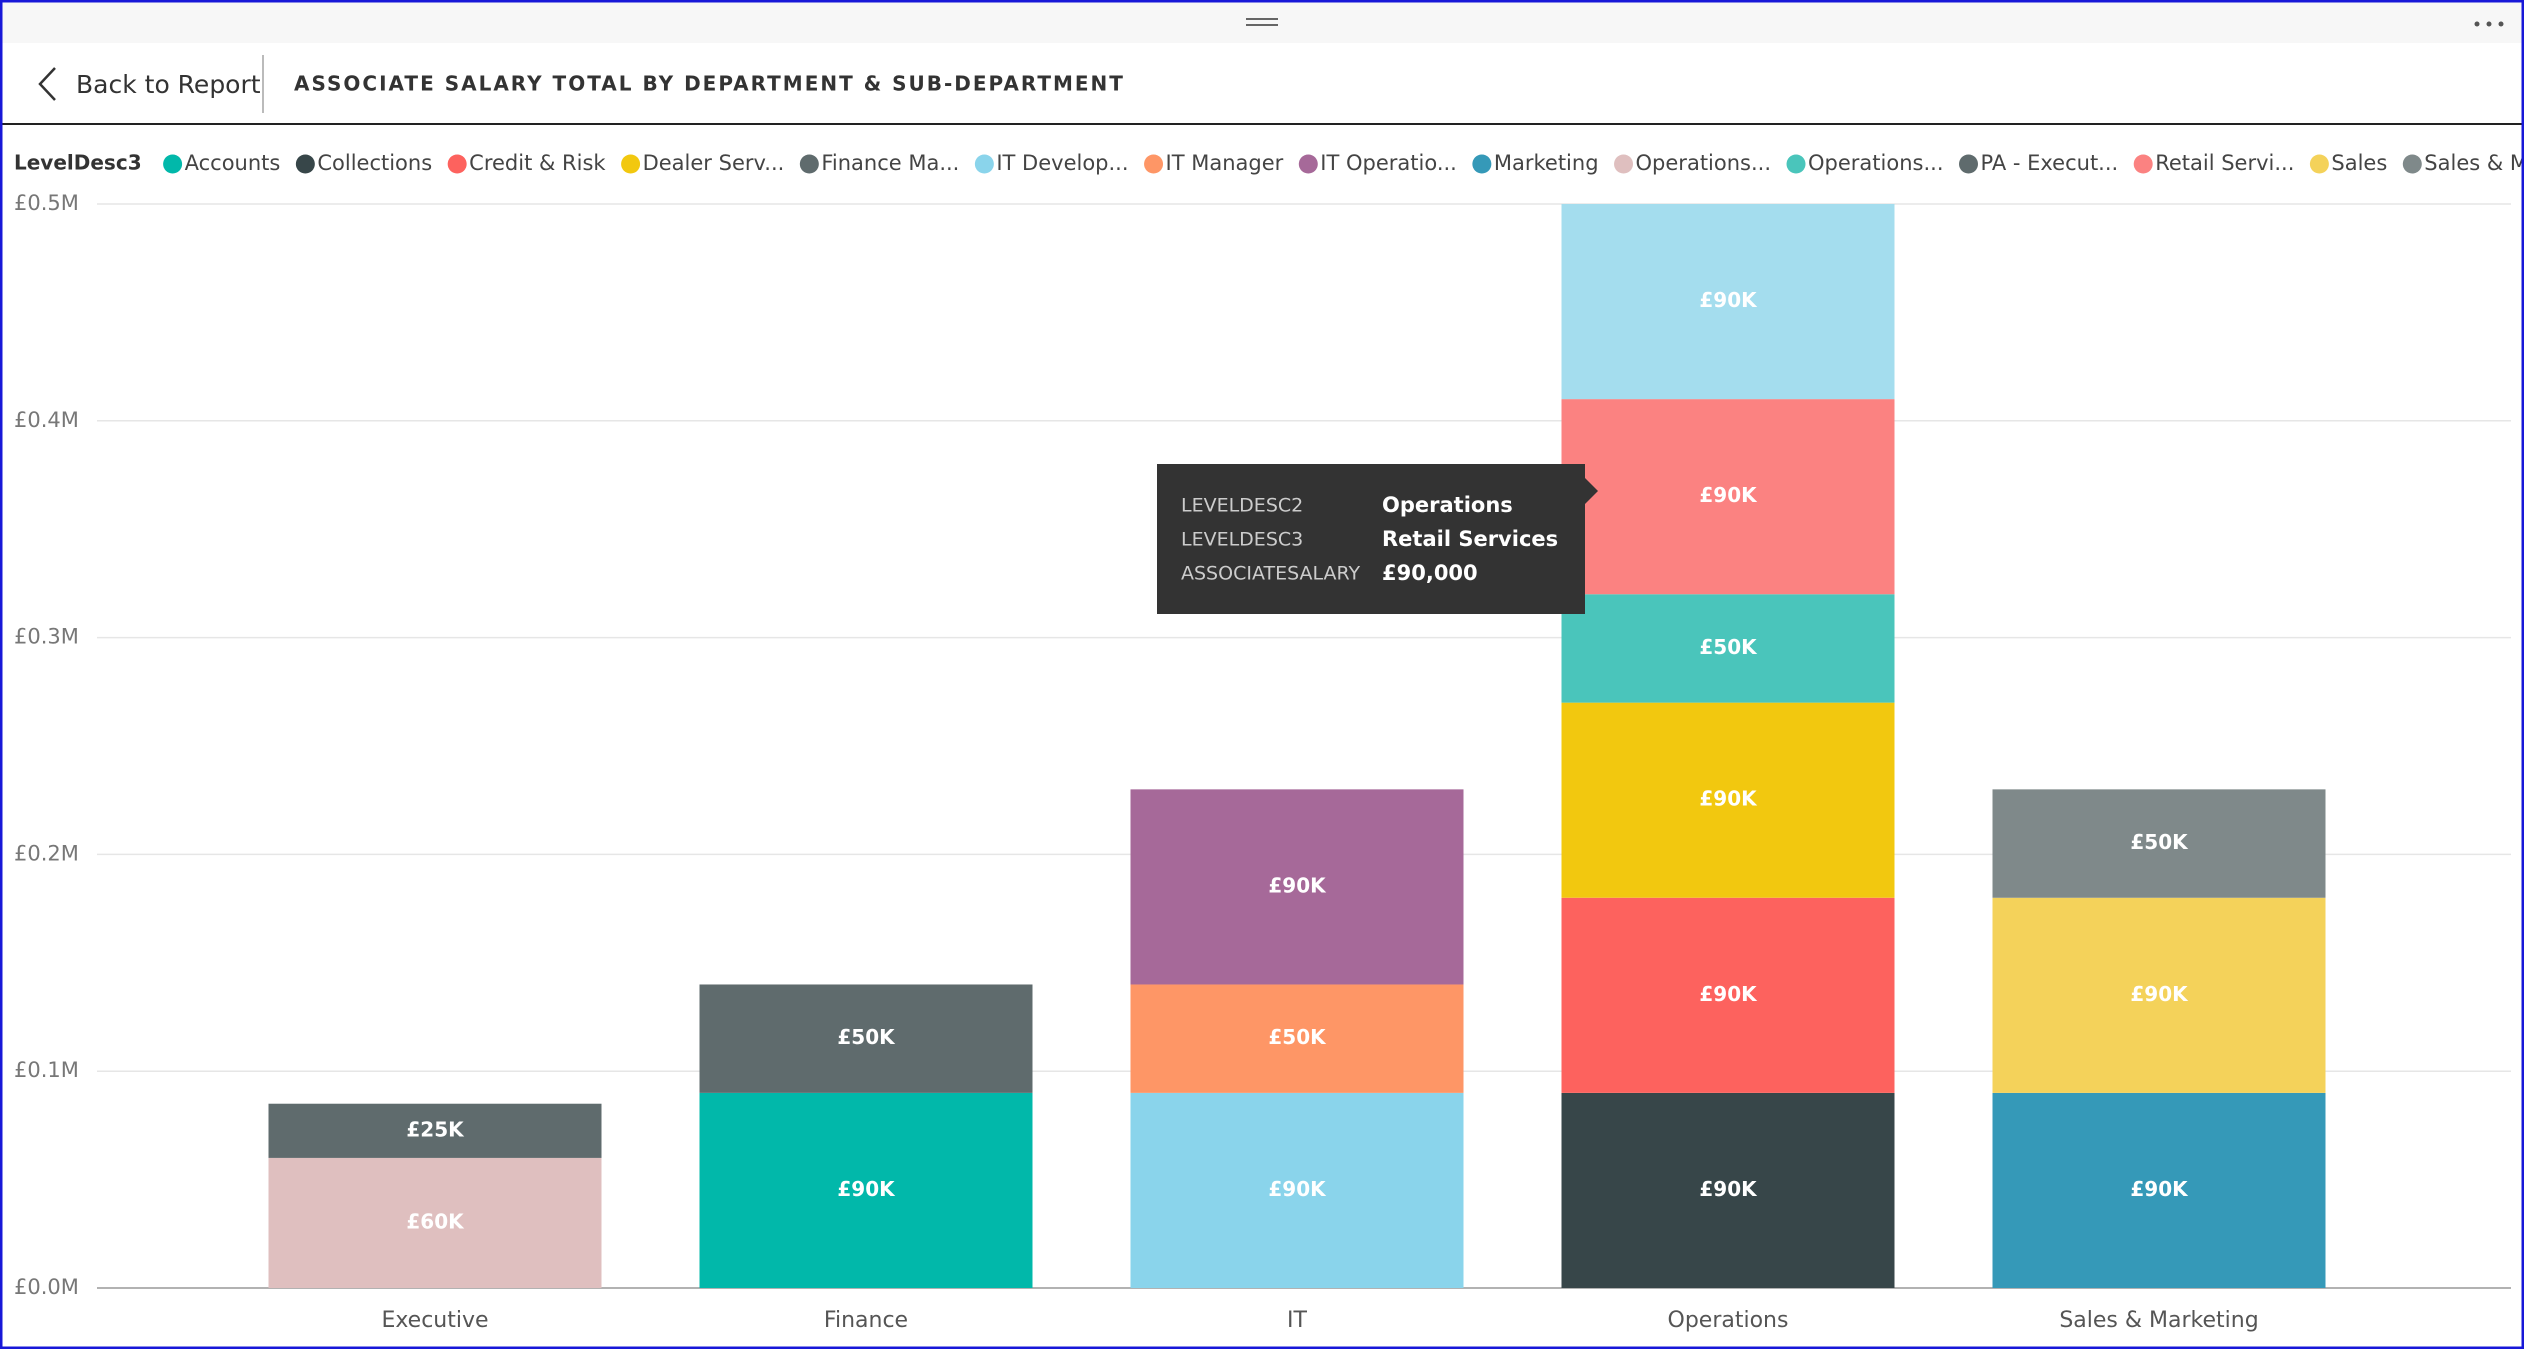 The image size is (2524, 1349). I want to click on tooltip-label: LEVELDESC3, so click(1242, 540).